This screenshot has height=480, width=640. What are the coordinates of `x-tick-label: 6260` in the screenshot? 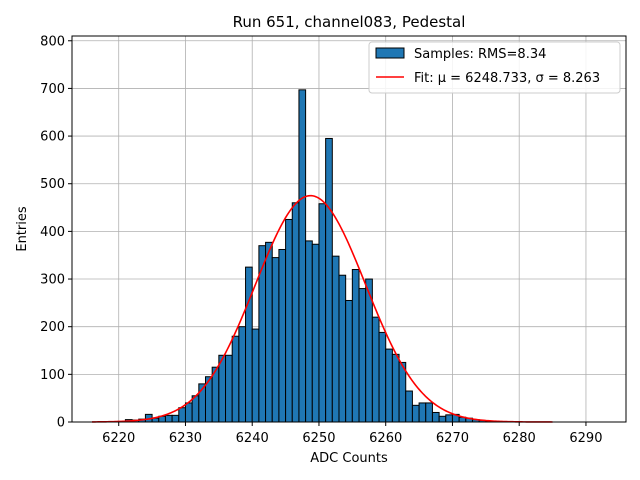 It's located at (385, 438).